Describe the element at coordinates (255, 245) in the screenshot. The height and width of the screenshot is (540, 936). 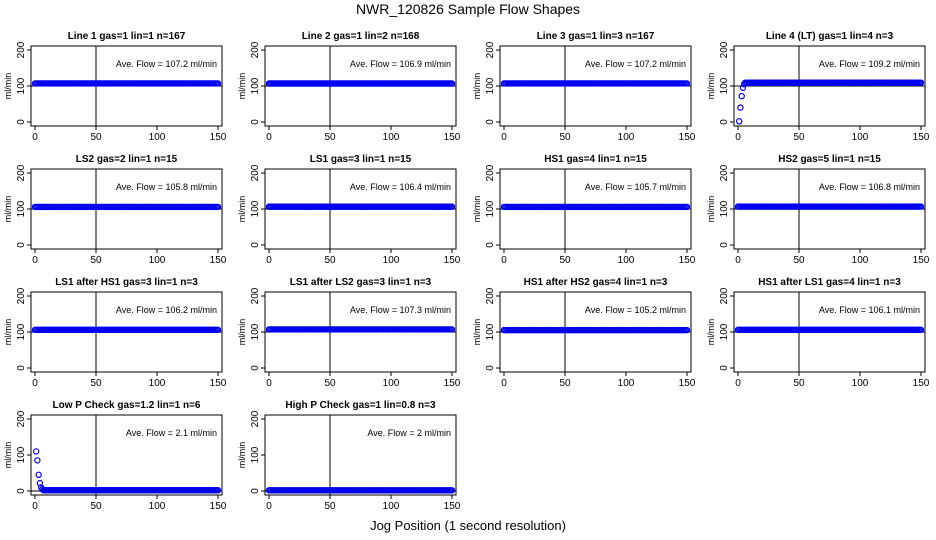
I see `panel-6-y-tick-label: 0` at that location.